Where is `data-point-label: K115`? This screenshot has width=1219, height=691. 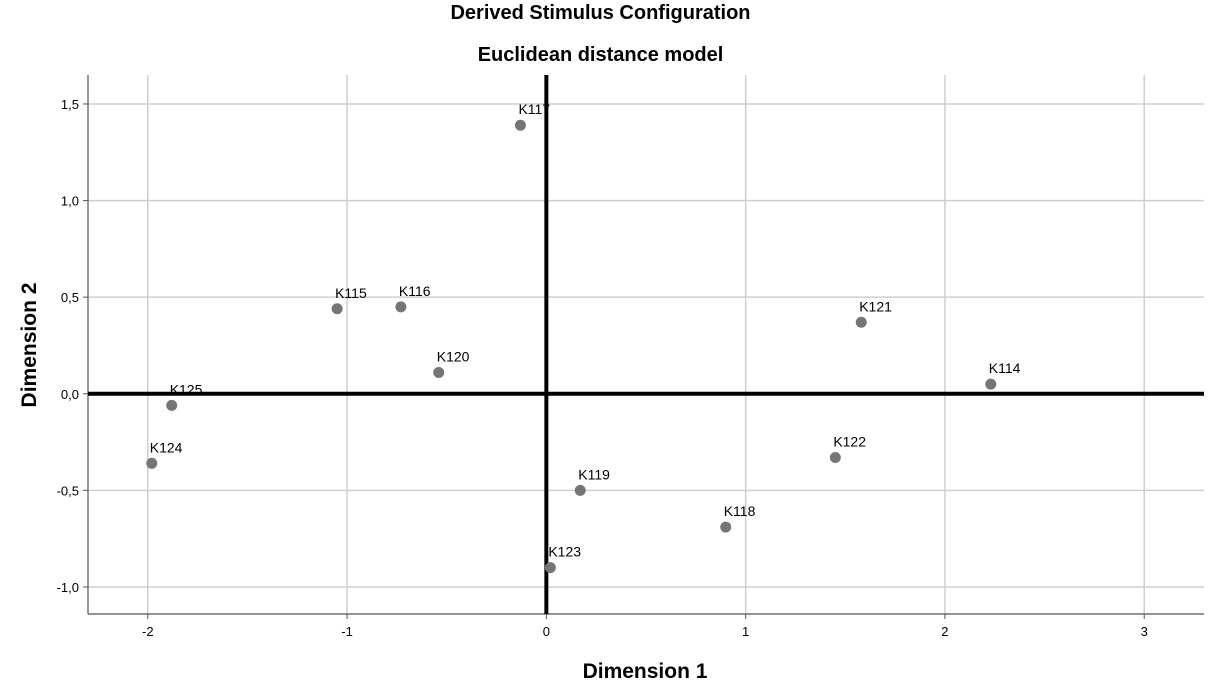 data-point-label: K115 is located at coordinates (351, 293).